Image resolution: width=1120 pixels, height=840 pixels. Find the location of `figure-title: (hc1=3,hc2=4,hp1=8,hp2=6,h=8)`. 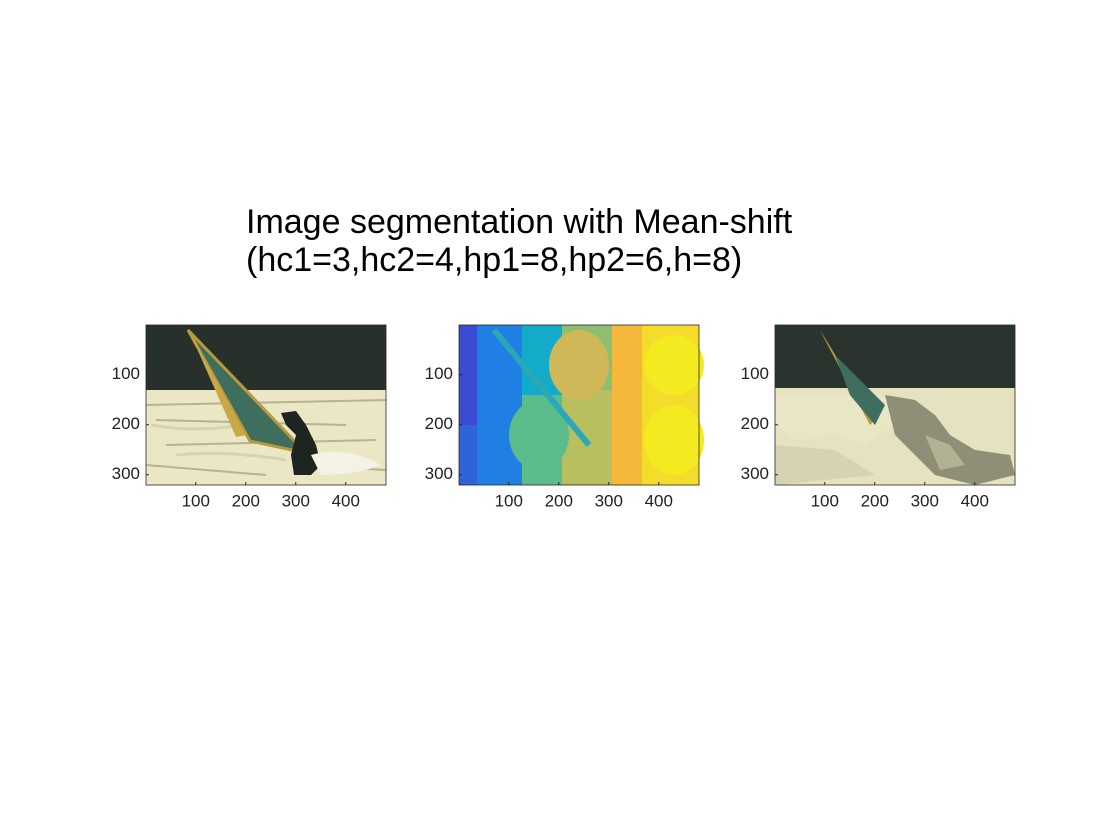

figure-title: (hc1=3,hc2=4,hp1=8,hp2=6,h=8) is located at coordinates (494, 260).